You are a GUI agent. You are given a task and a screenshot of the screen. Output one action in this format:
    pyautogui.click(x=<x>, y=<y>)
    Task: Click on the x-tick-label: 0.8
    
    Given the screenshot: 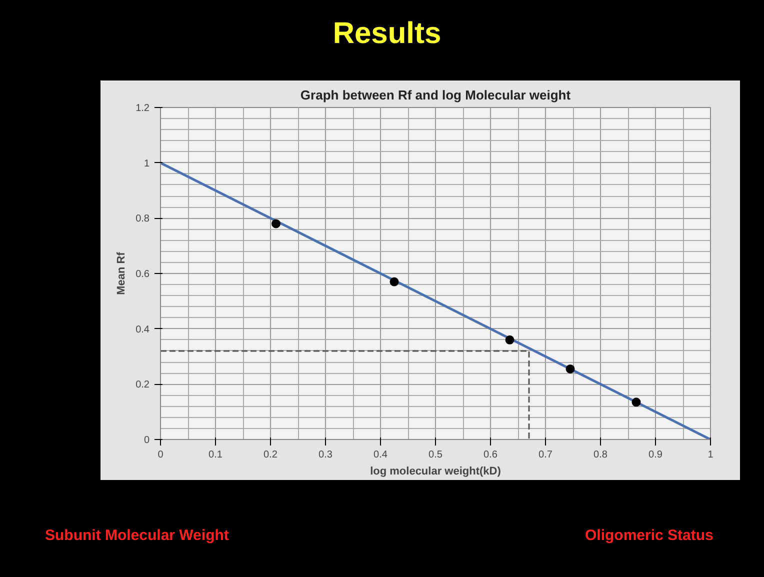 What is the action you would take?
    pyautogui.click(x=601, y=455)
    